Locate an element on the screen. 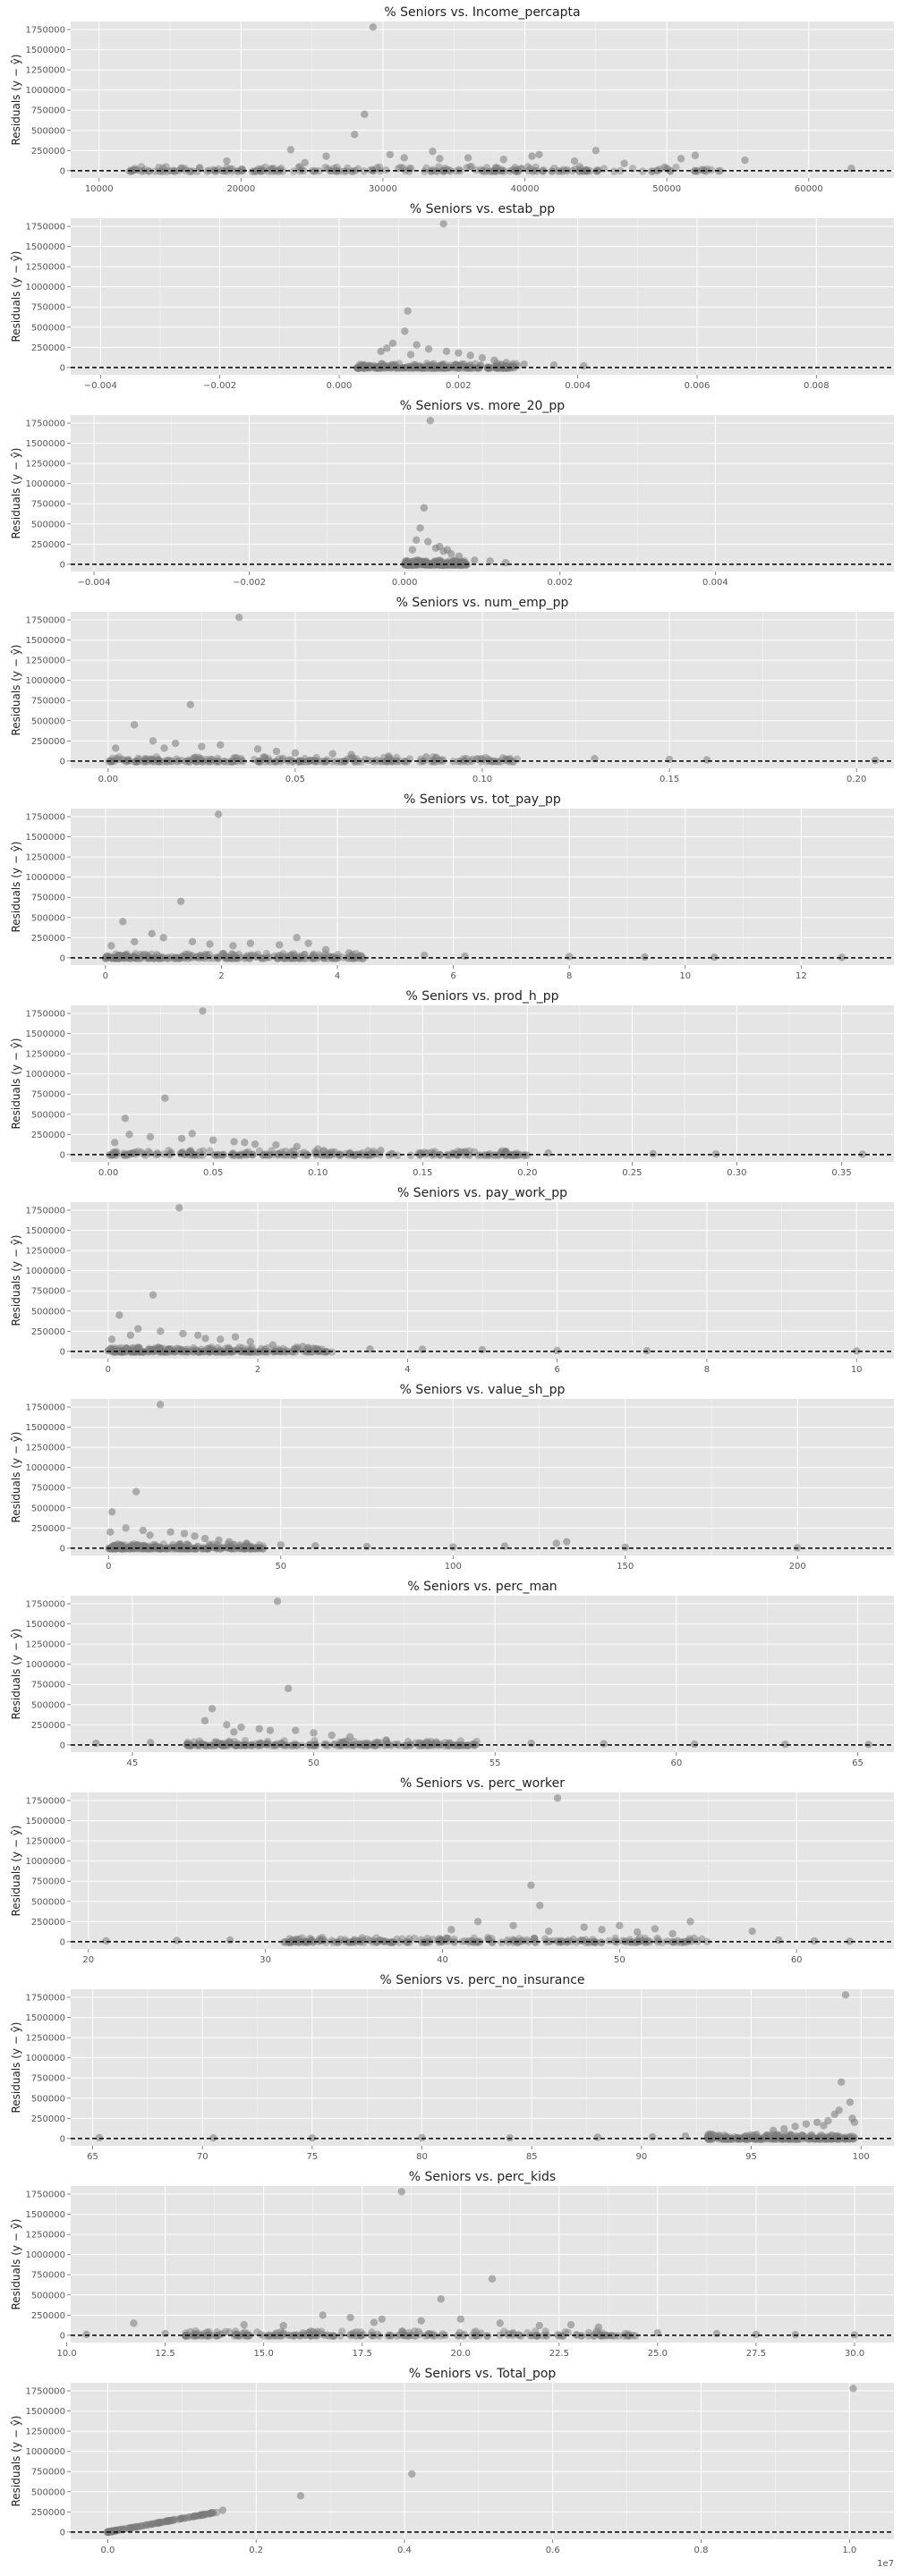  y-tick-label: 1000000 is located at coordinates (45, 2452).